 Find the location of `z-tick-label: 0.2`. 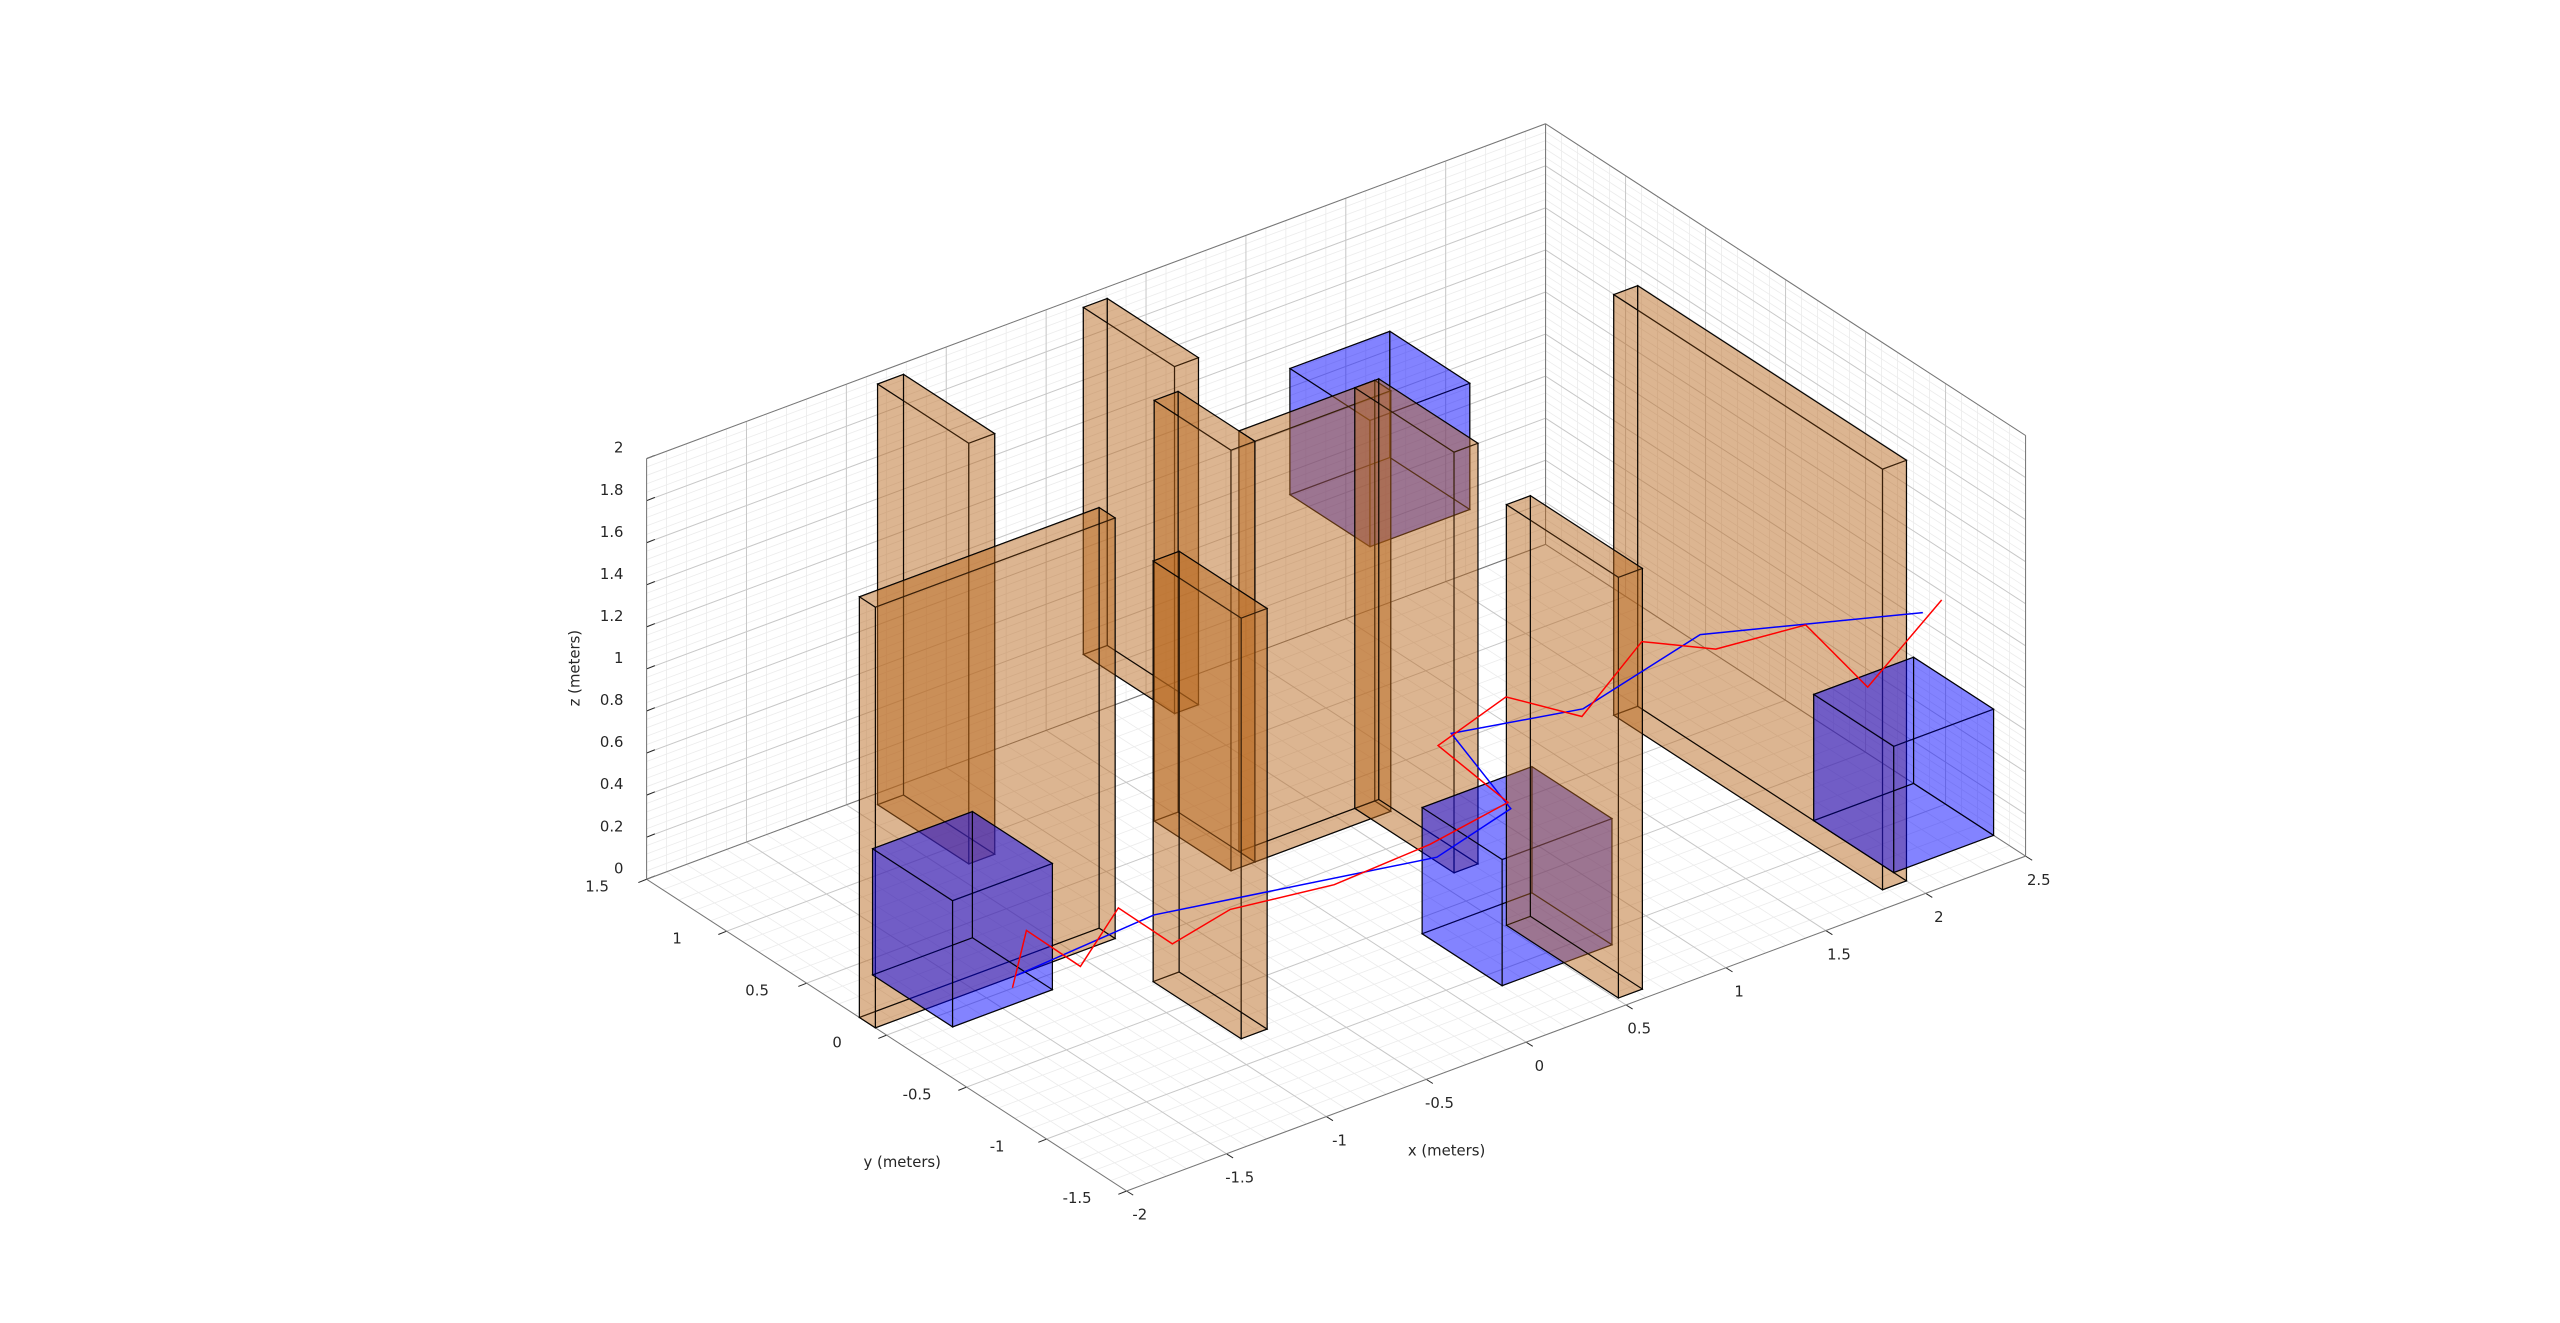

z-tick-label: 0.2 is located at coordinates (612, 826).